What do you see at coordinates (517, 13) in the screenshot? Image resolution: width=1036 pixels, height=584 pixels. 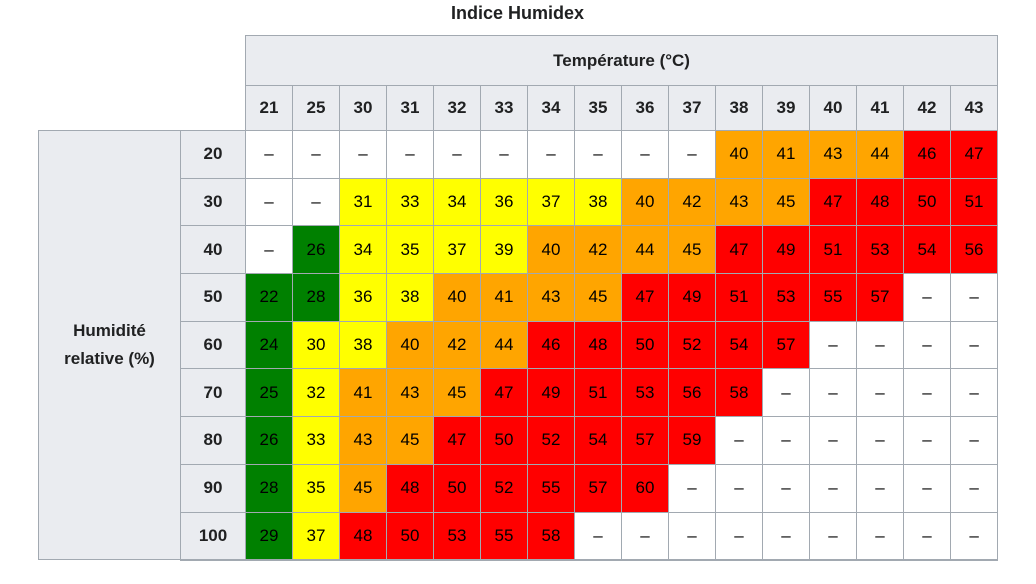 I see `page-title: Indice Humidex` at bounding box center [517, 13].